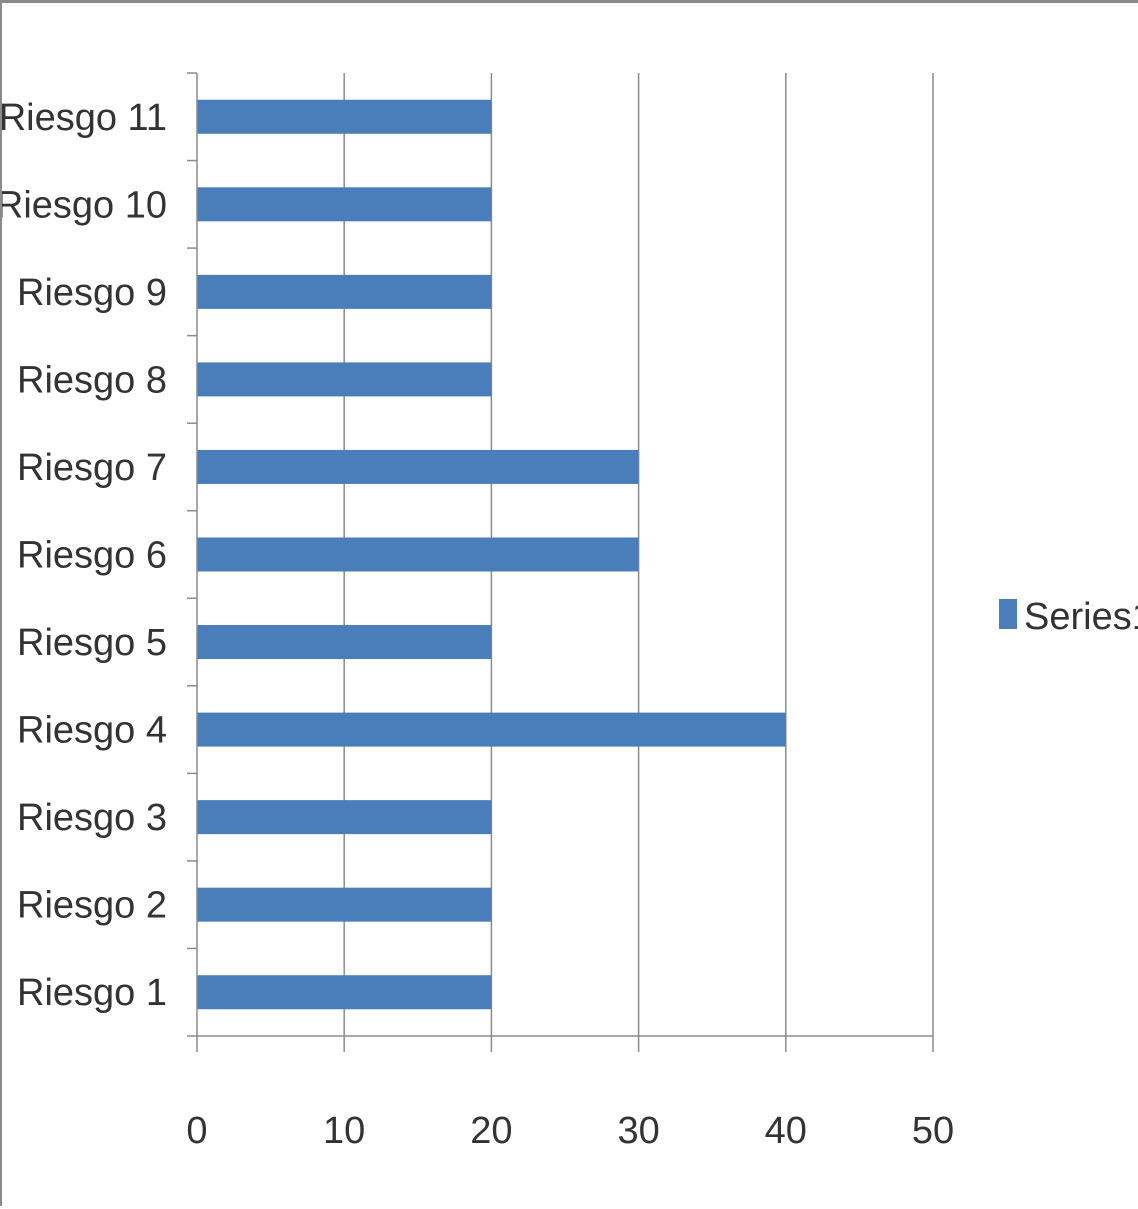 The height and width of the screenshot is (1209, 1138). What do you see at coordinates (92, 380) in the screenshot?
I see `y-tick-label: Riesgo 8` at bounding box center [92, 380].